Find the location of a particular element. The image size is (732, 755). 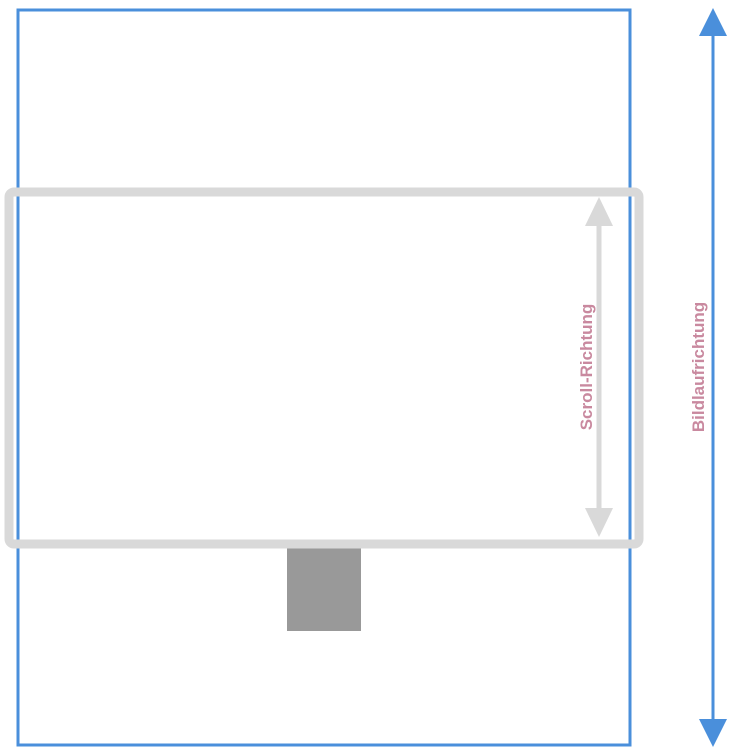

scroll-arrow-head-down is located at coordinates (599, 522).